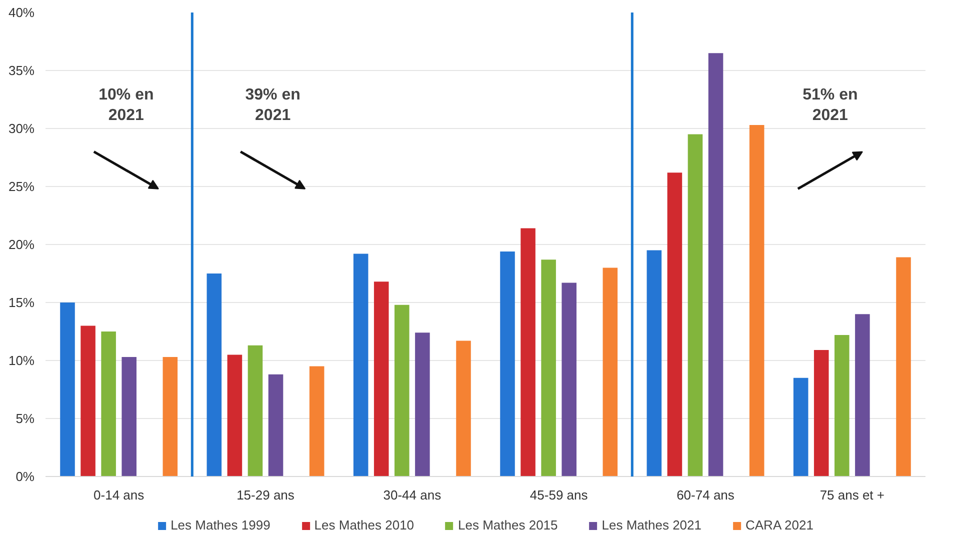  Describe the element at coordinates (412, 495) in the screenshot. I see `x-tick-label: 30-44 ans` at that location.